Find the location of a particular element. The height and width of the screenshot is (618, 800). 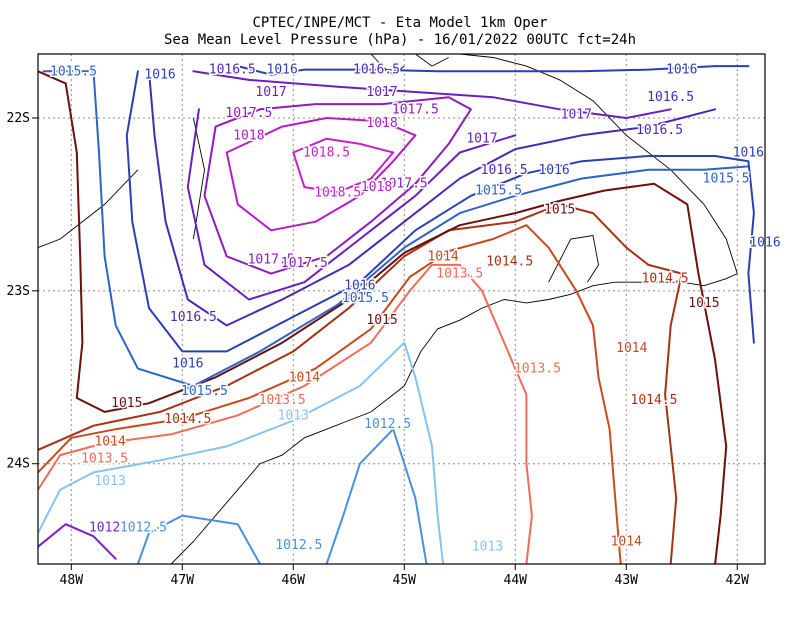

isobar-label-15-1: 1018 is located at coordinates (381, 123).